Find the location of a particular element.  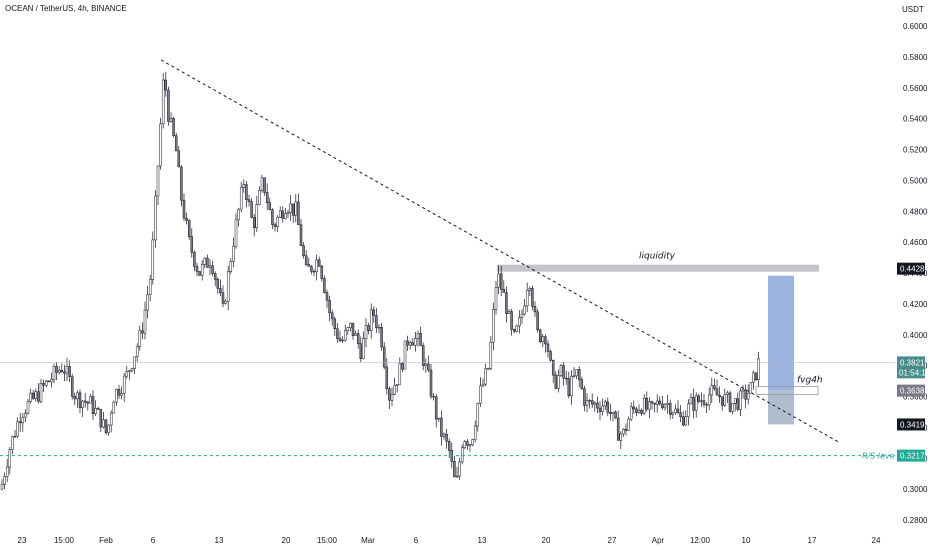

y-tick-label: 0.4200 is located at coordinates (915, 304).